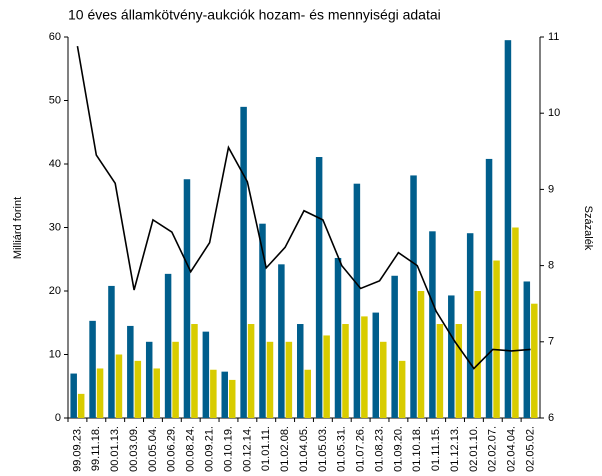 This screenshot has width=602, height=476. What do you see at coordinates (551, 189) in the screenshot?
I see `y2-tick-label: 9` at bounding box center [551, 189].